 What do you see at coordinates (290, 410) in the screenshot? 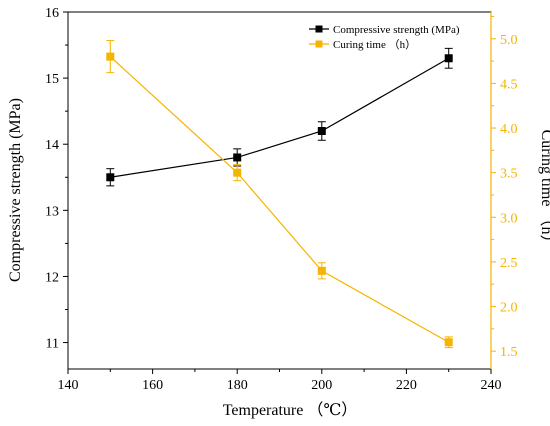
I see `x-axis-label: Temperature （℃）` at bounding box center [290, 410].